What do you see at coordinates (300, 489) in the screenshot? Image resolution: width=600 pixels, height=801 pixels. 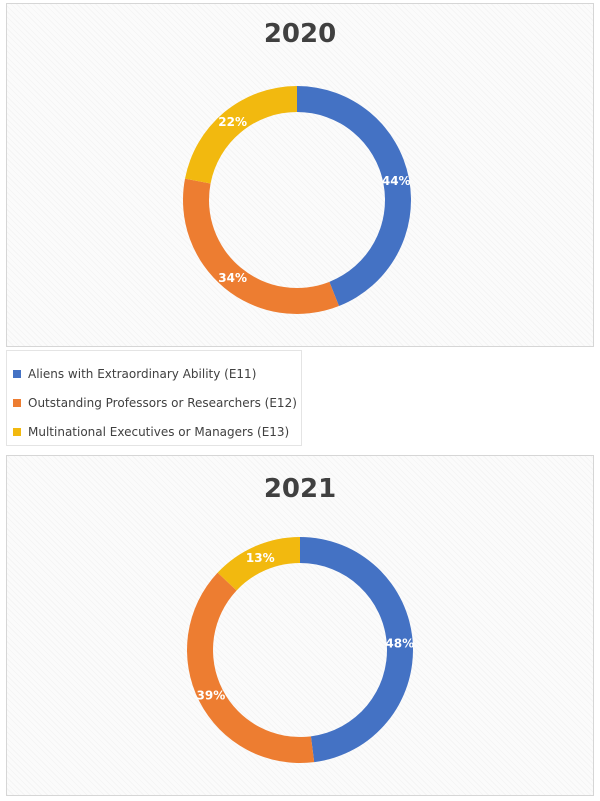 I see `chart-title: 2021` at bounding box center [300, 489].